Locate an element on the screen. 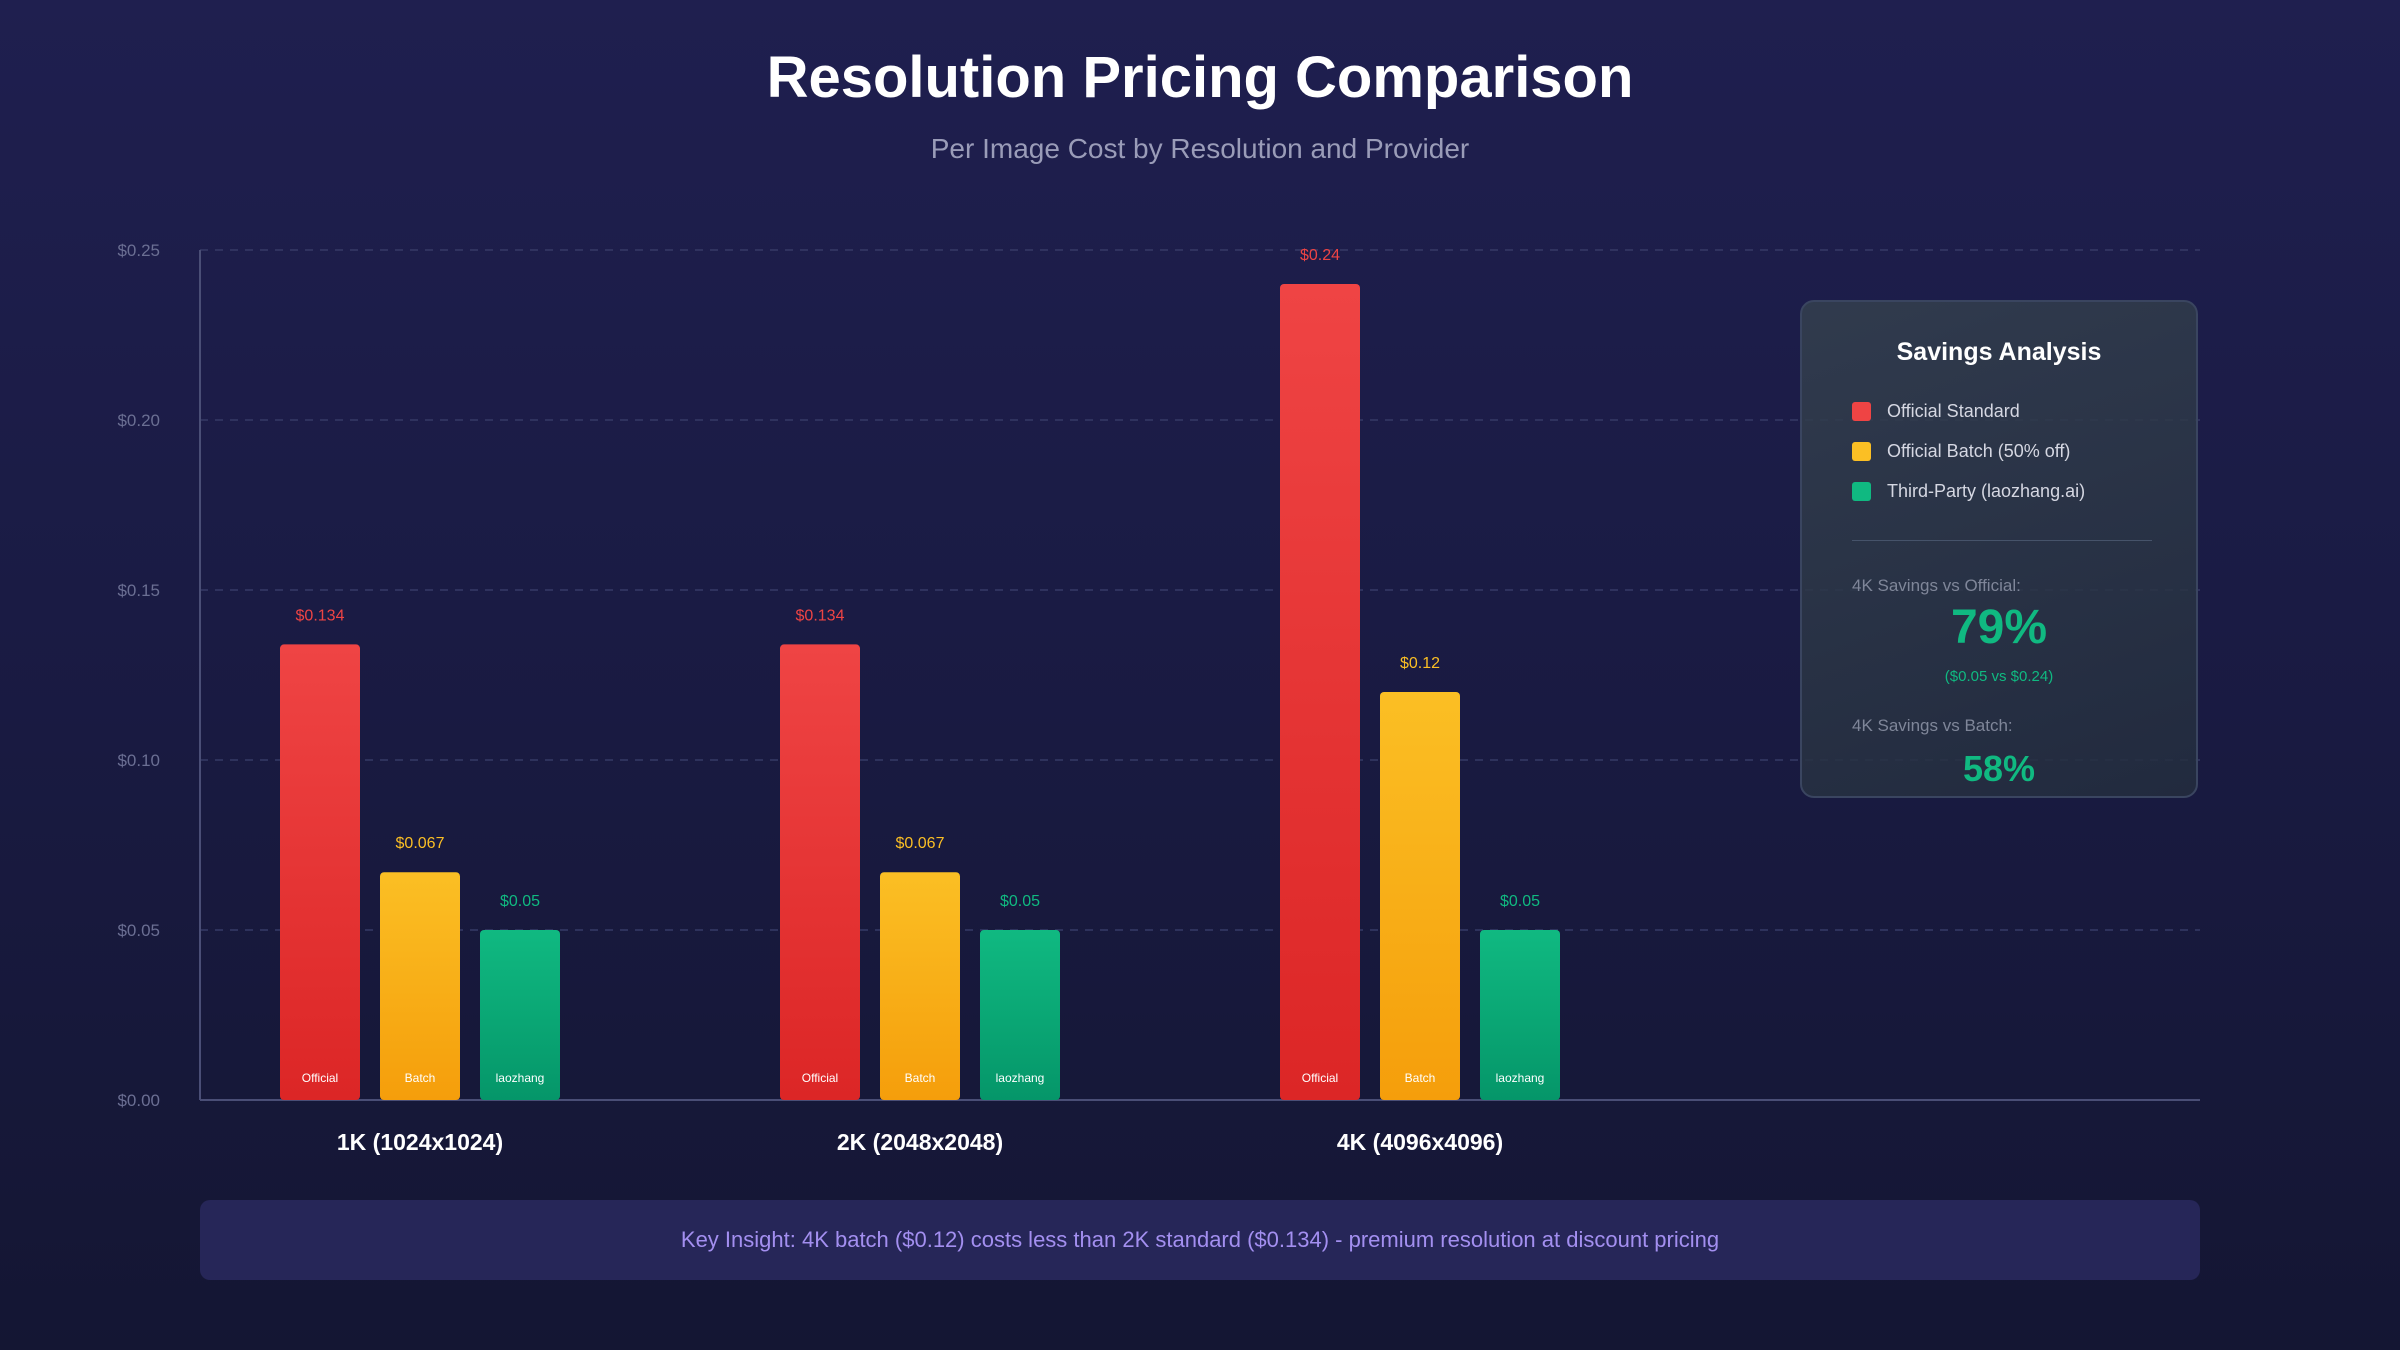  legend-label: Official Standard is located at coordinates (1953, 410).